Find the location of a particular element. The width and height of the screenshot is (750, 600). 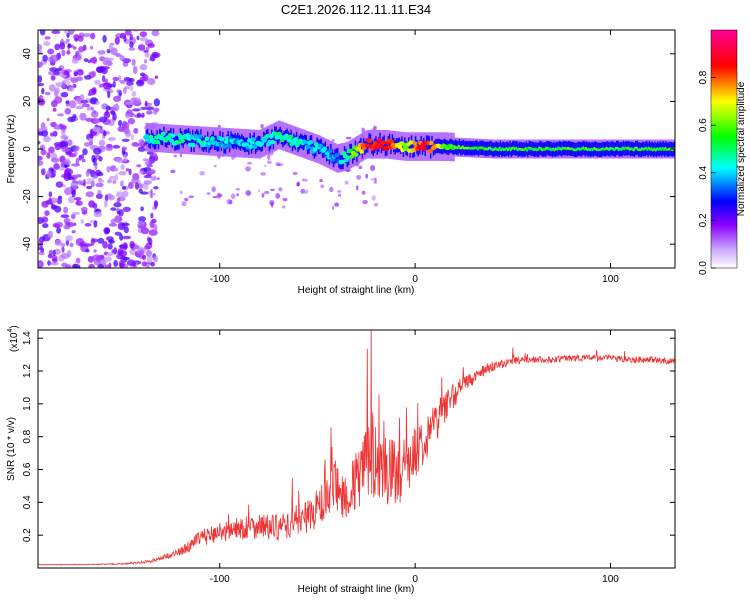

spectrogram-x-tick-label: 100 is located at coordinates (610, 279).